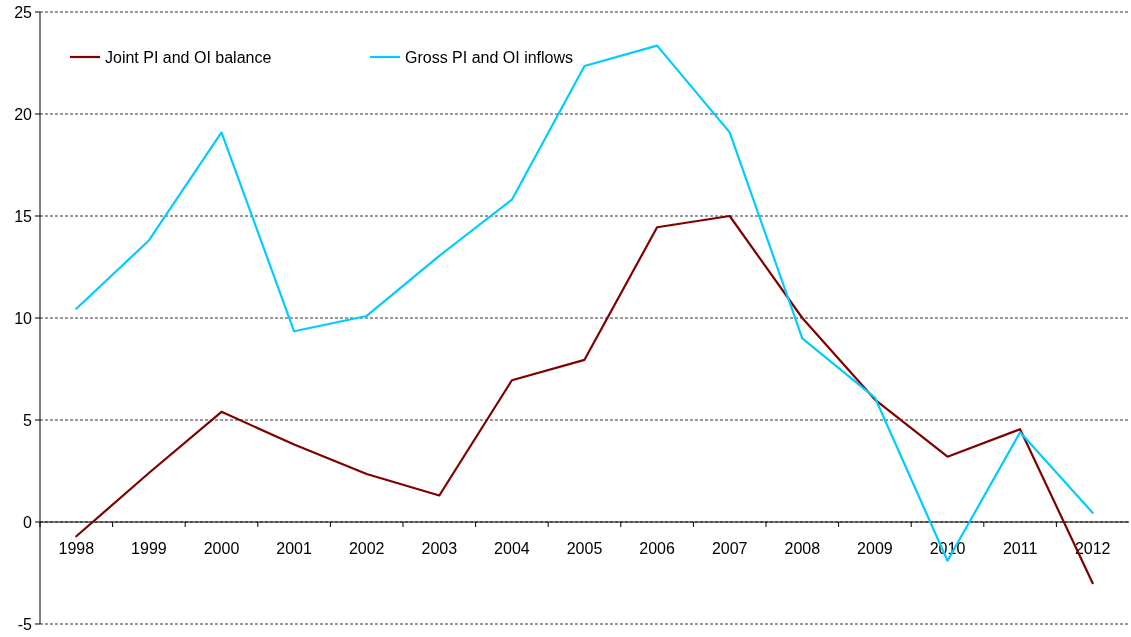 This screenshot has width=1131, height=637. What do you see at coordinates (366, 548) in the screenshot?
I see `x-tick-label: 2002` at bounding box center [366, 548].